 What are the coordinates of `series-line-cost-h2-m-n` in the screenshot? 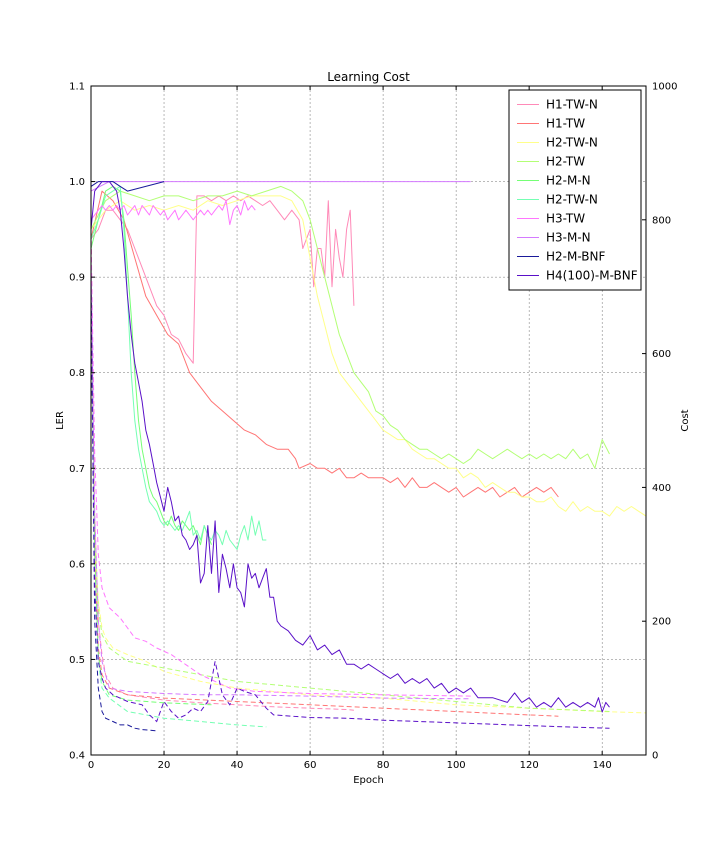 It's located at (151, 482).